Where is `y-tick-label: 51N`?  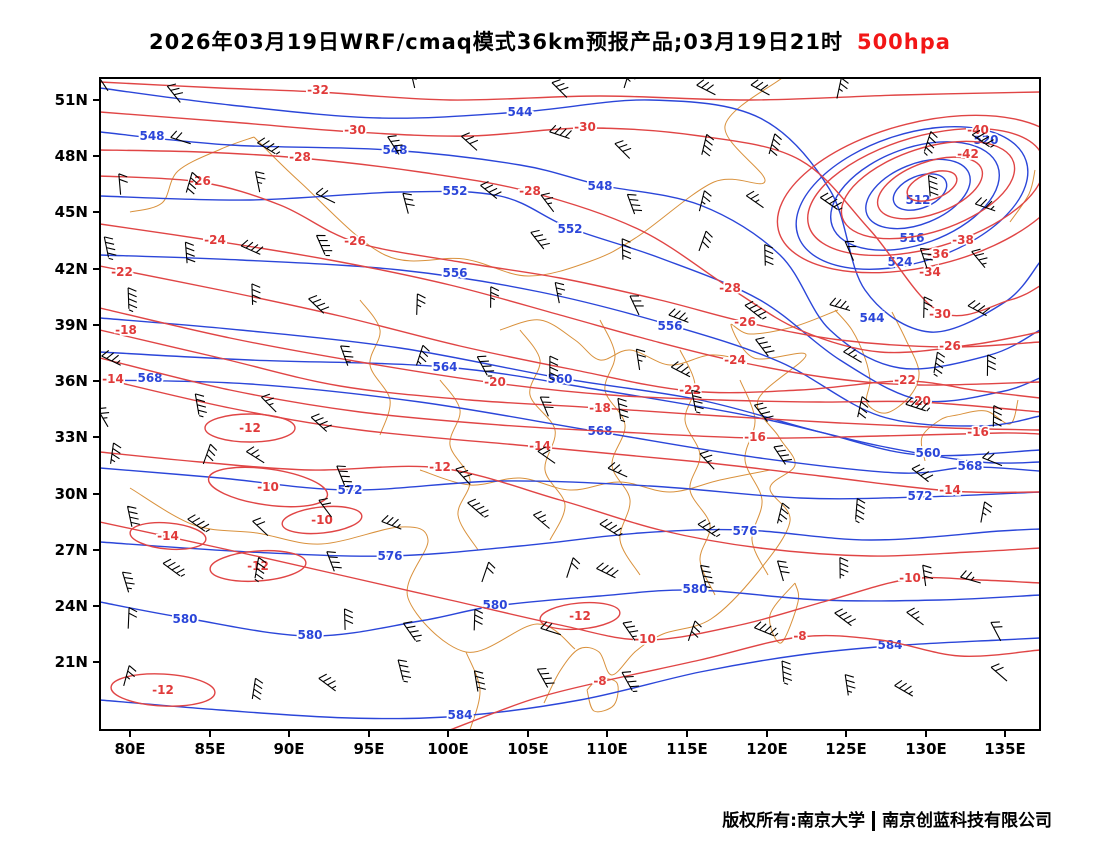 y-tick-label: 51N is located at coordinates (71, 100).